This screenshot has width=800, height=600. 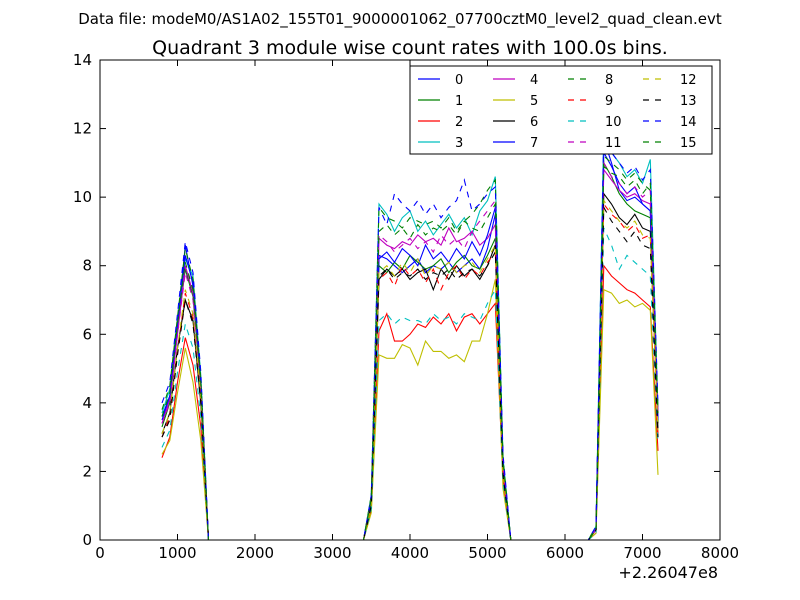 I want to click on legend-label-9: 9, so click(x=609, y=101).